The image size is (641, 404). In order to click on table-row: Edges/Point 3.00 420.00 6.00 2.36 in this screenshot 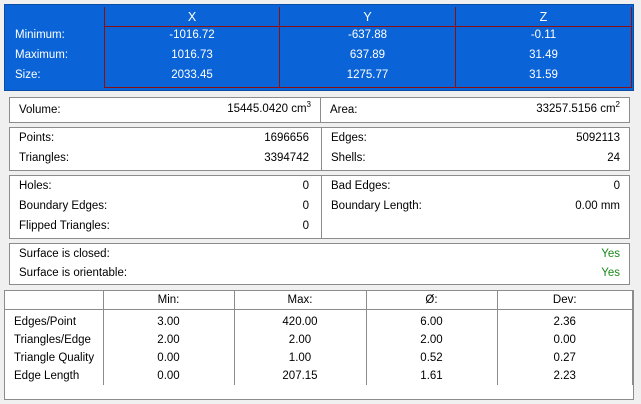, I will do `click(319, 320)`.